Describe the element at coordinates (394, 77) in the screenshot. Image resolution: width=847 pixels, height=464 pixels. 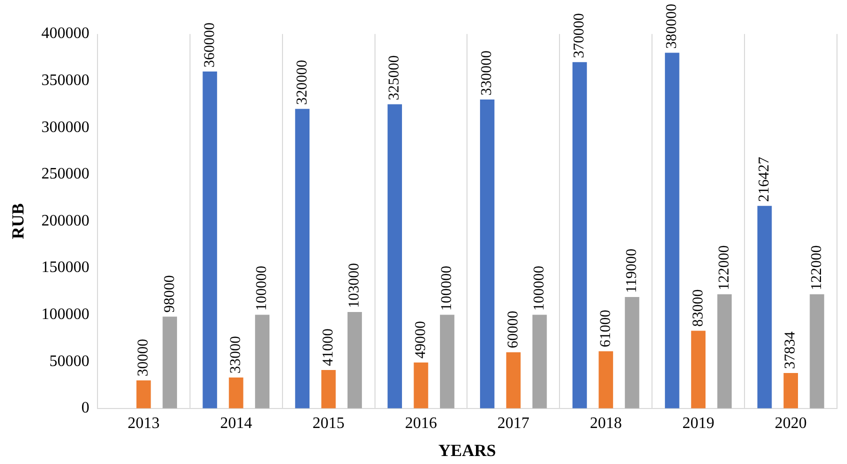
I see `data-label: 325000` at that location.